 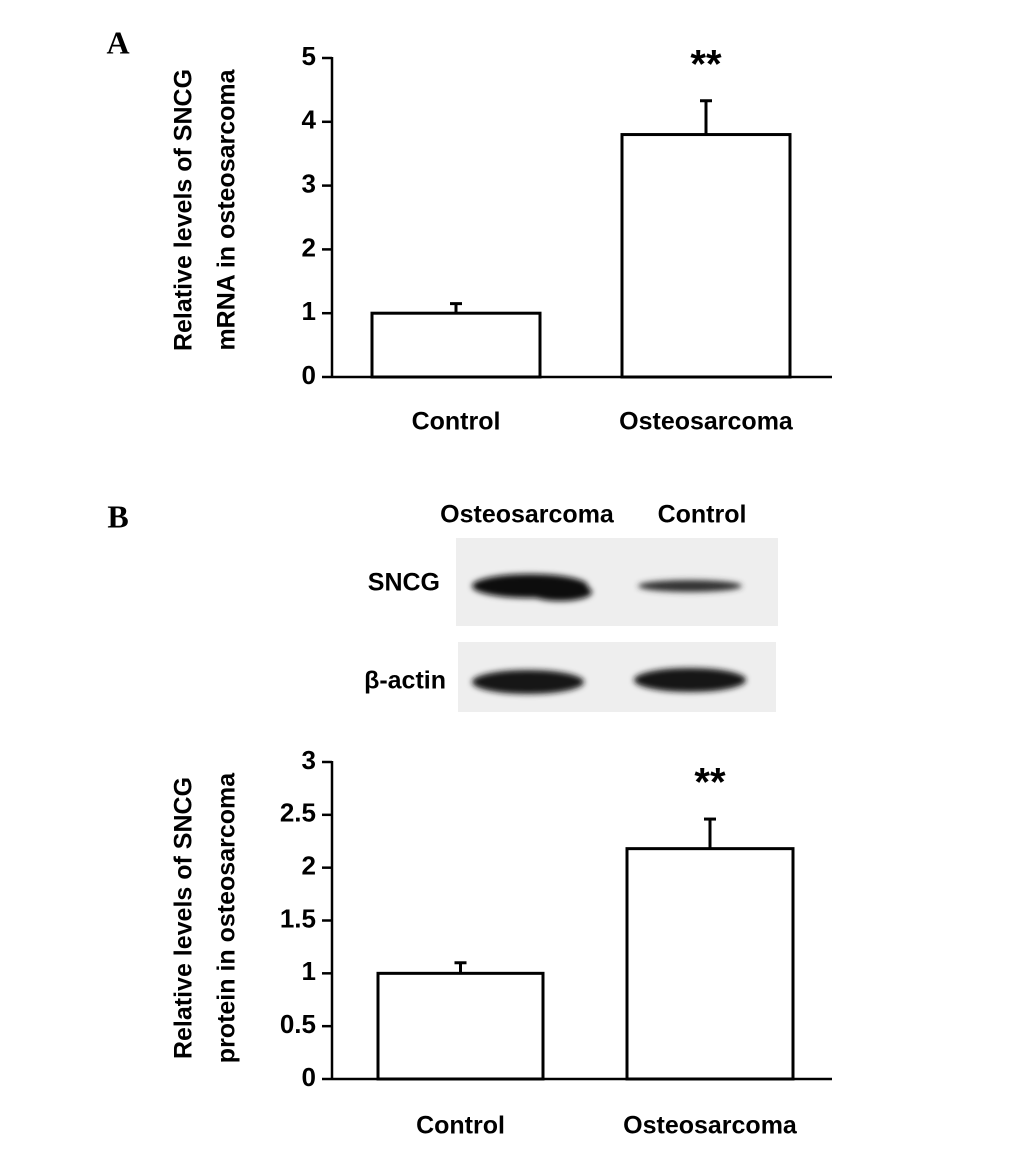 I want to click on row-label: β-actin, so click(x=405, y=681).